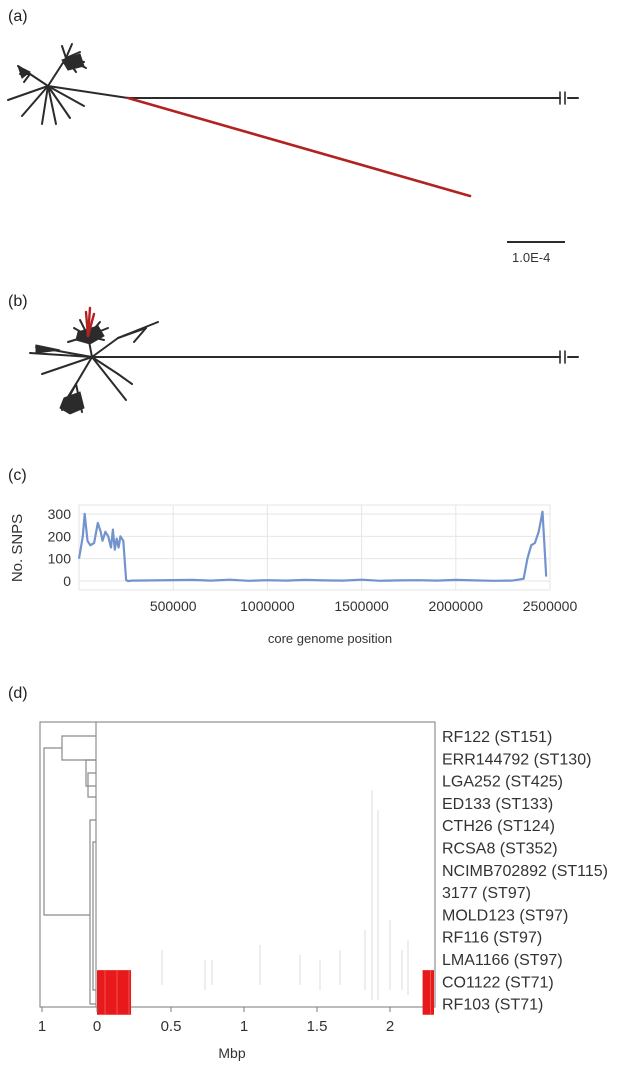 This screenshot has height=1068, width=641. I want to click on x-tick-label: 0, so click(97, 1026).